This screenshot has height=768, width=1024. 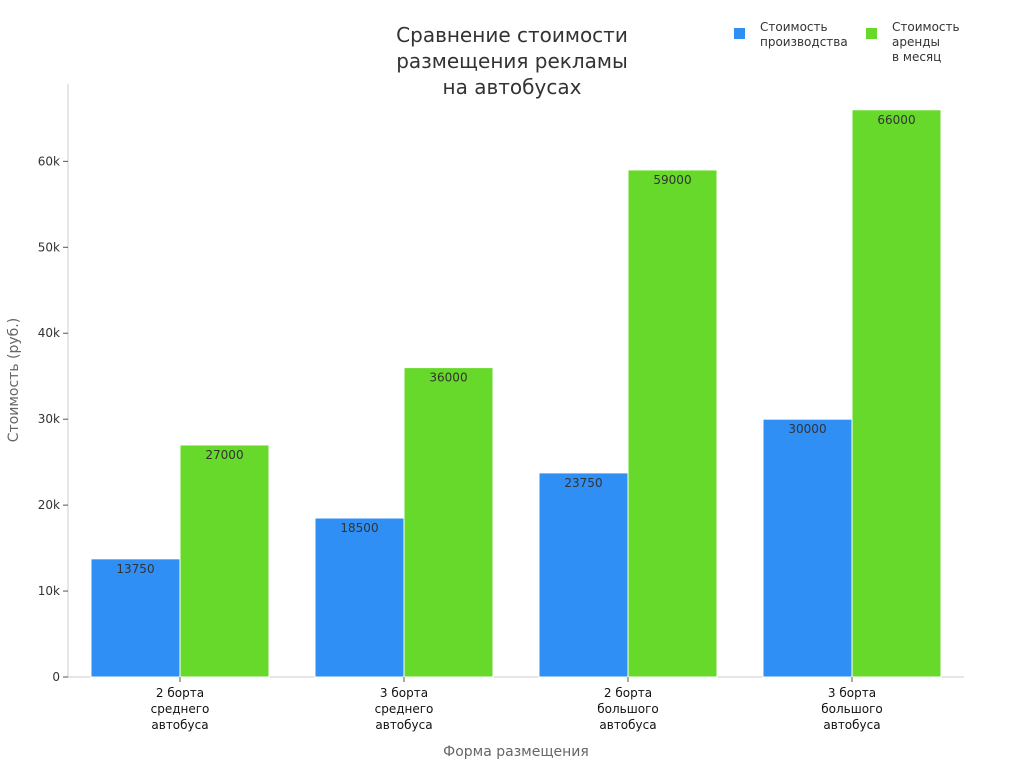 I want to click on y-tick-label: 50k, so click(x=49, y=247).